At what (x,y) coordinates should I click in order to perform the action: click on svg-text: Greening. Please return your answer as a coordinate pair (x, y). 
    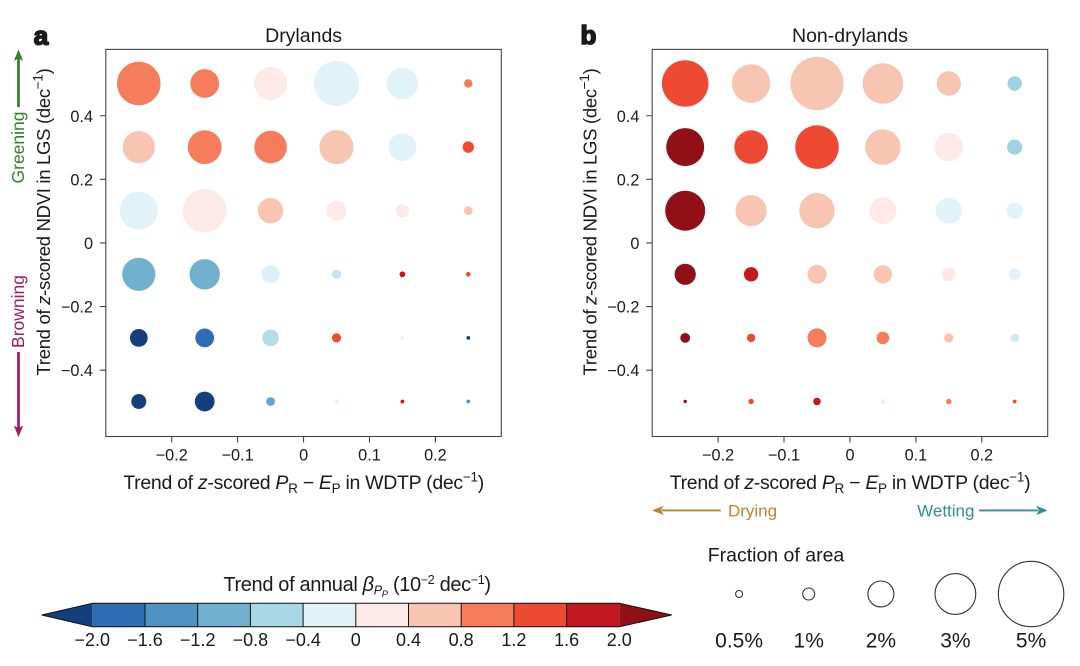
    Looking at the image, I should click on (18, 148).